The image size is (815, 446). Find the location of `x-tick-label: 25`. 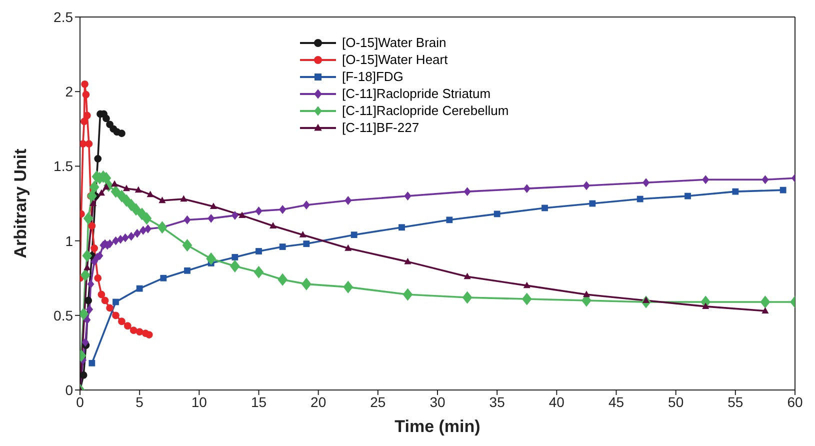

x-tick-label: 25 is located at coordinates (378, 402).